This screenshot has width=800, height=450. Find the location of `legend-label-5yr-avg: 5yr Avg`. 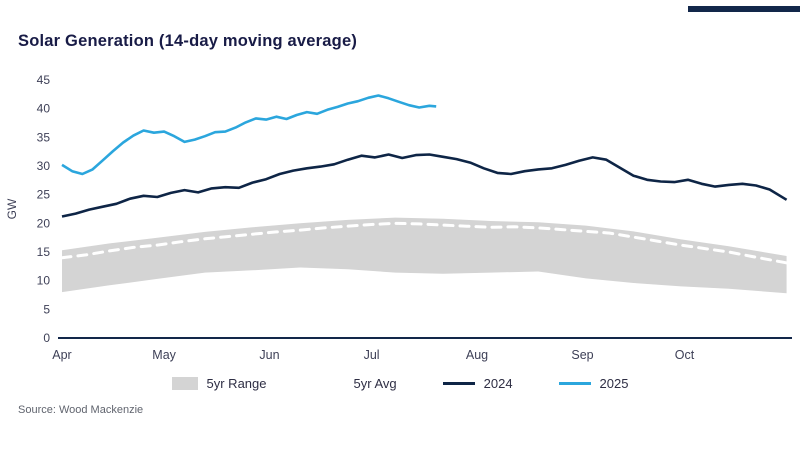

legend-label-5yr-avg: 5yr Avg is located at coordinates (375, 383).